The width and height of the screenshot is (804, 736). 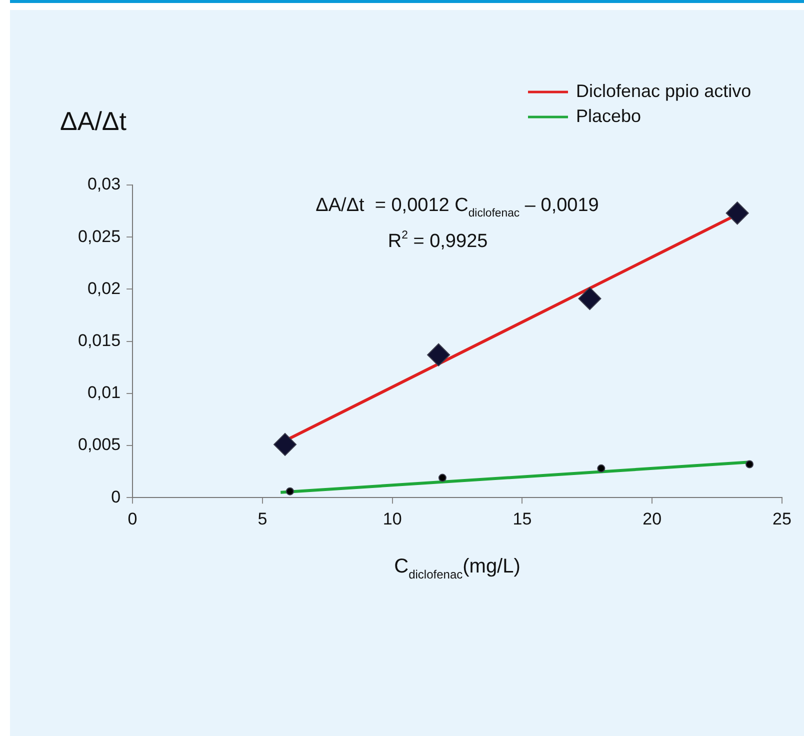 What do you see at coordinates (664, 90) in the screenshot?
I see `legend-label: Diclofenac ppio activo` at bounding box center [664, 90].